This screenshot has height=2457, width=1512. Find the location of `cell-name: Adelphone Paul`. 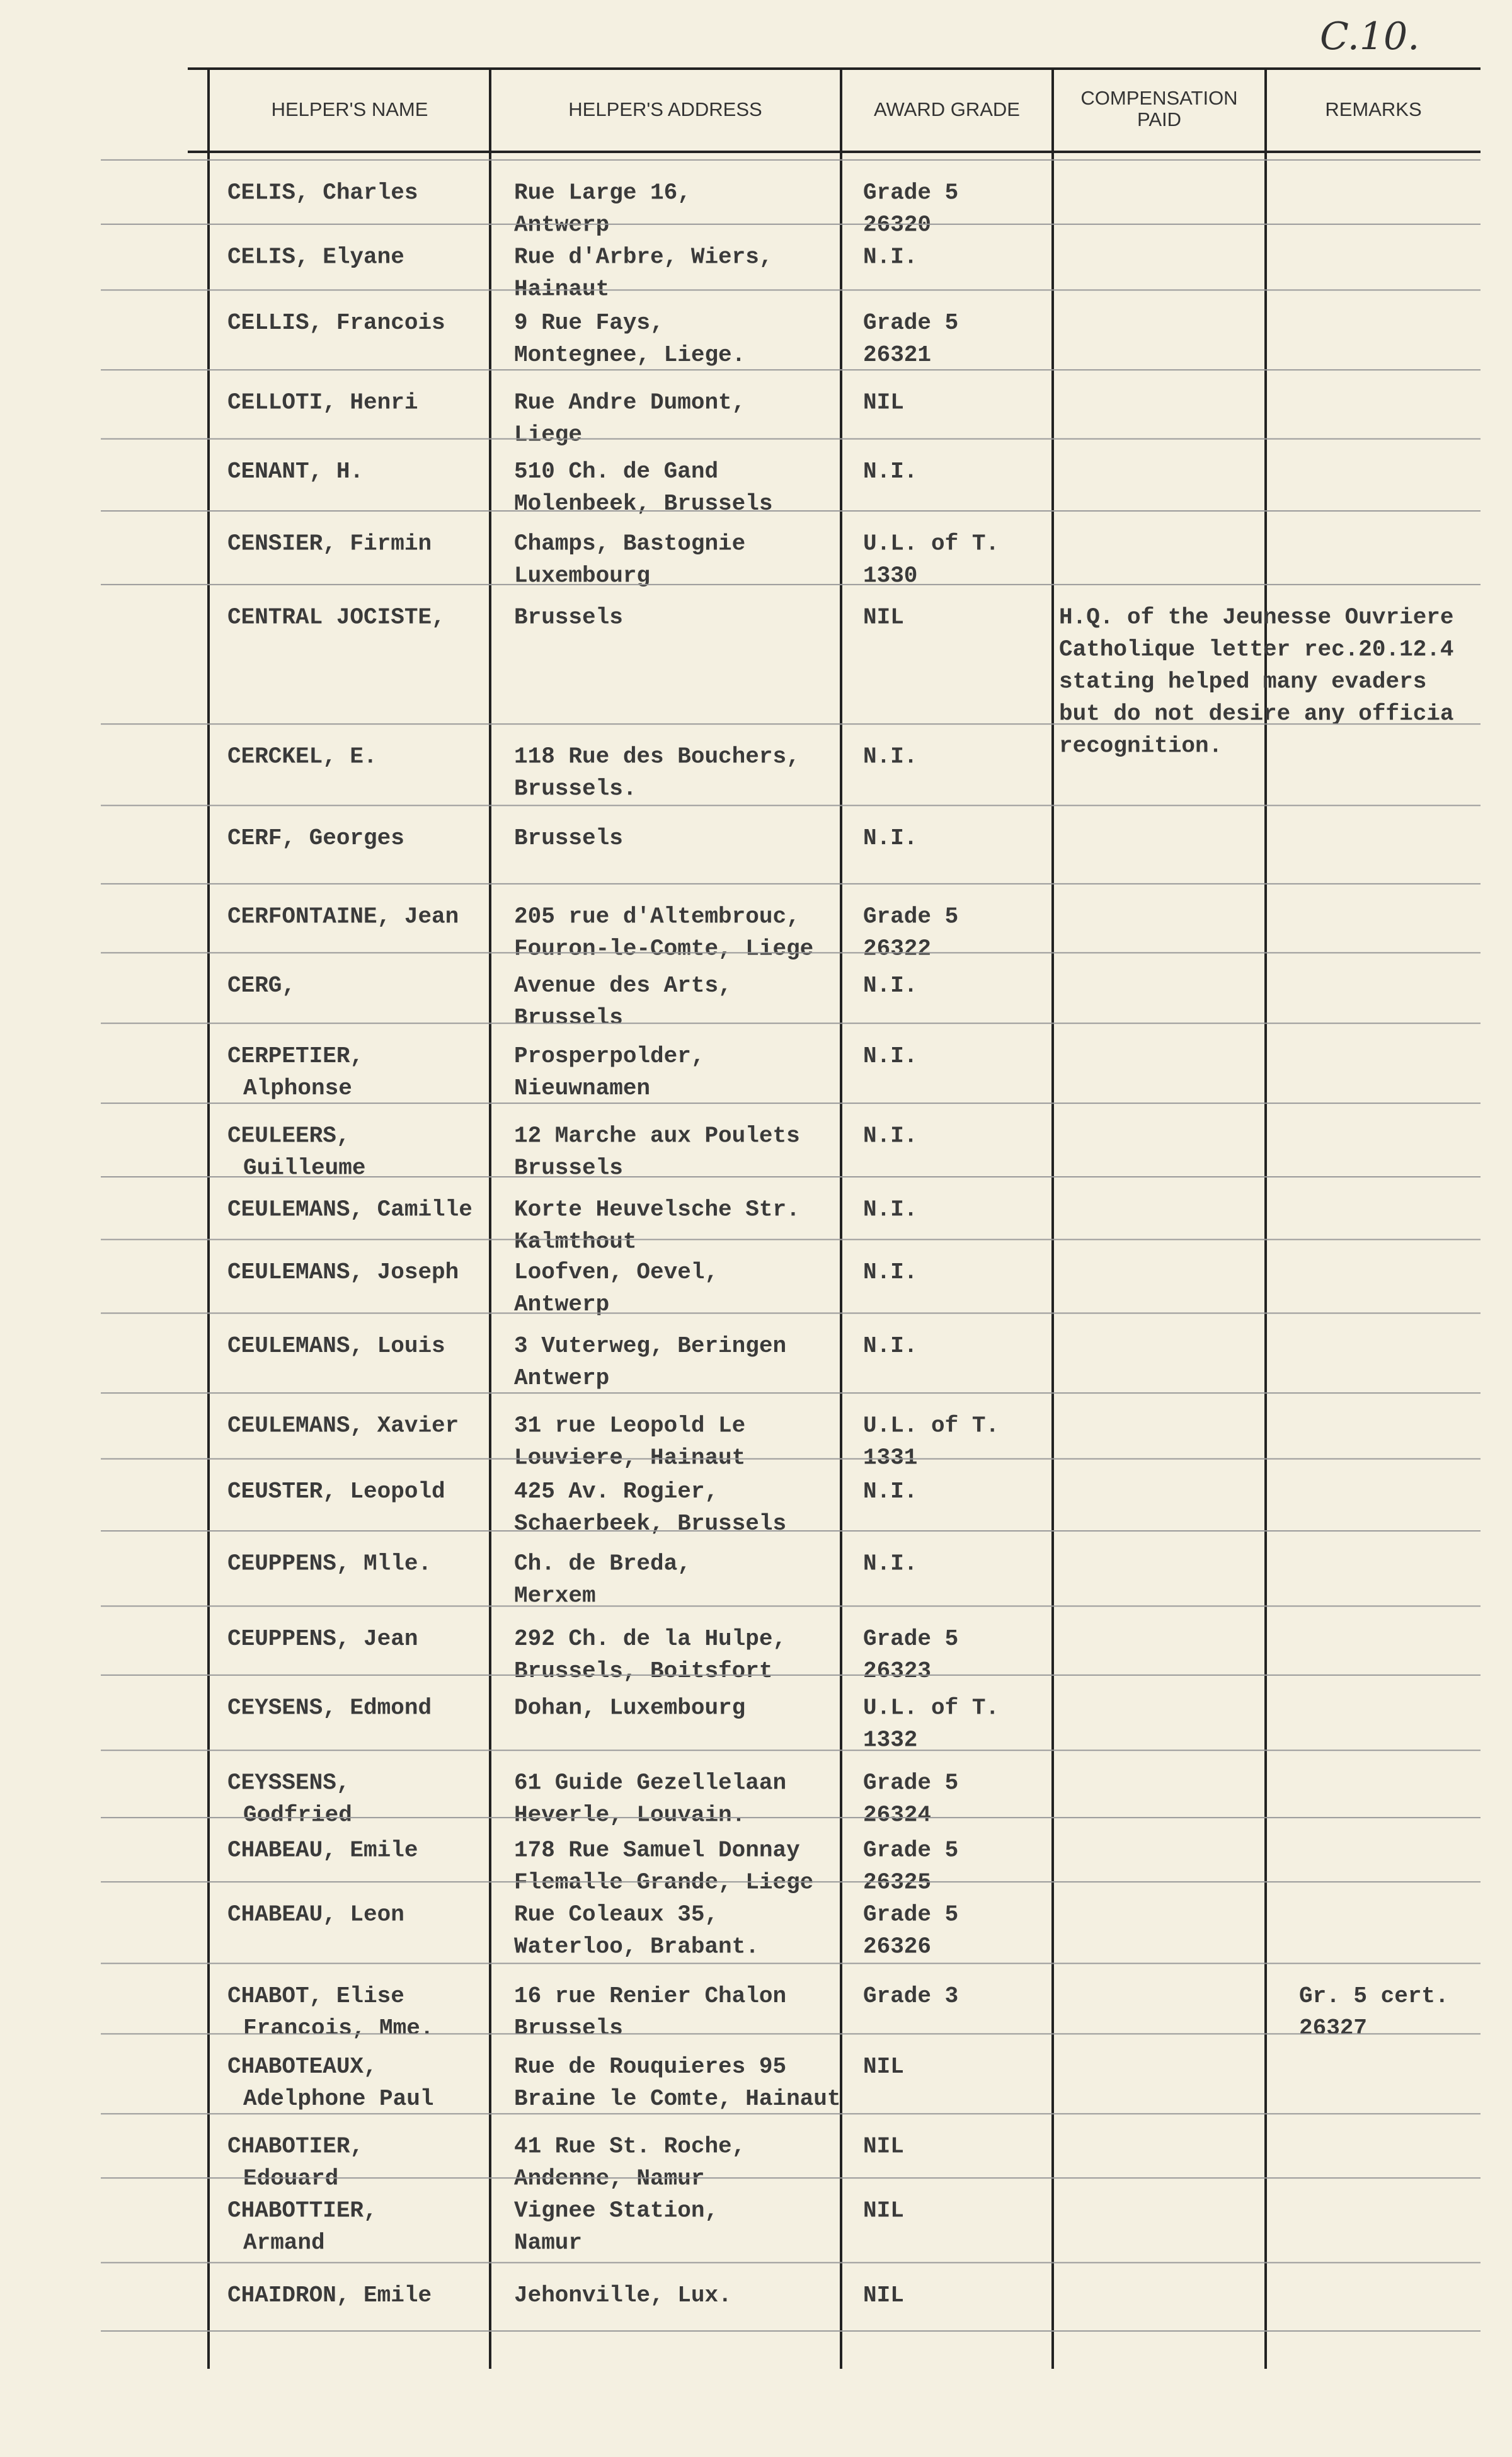

cell-name: Adelphone Paul is located at coordinates (338, 2099).